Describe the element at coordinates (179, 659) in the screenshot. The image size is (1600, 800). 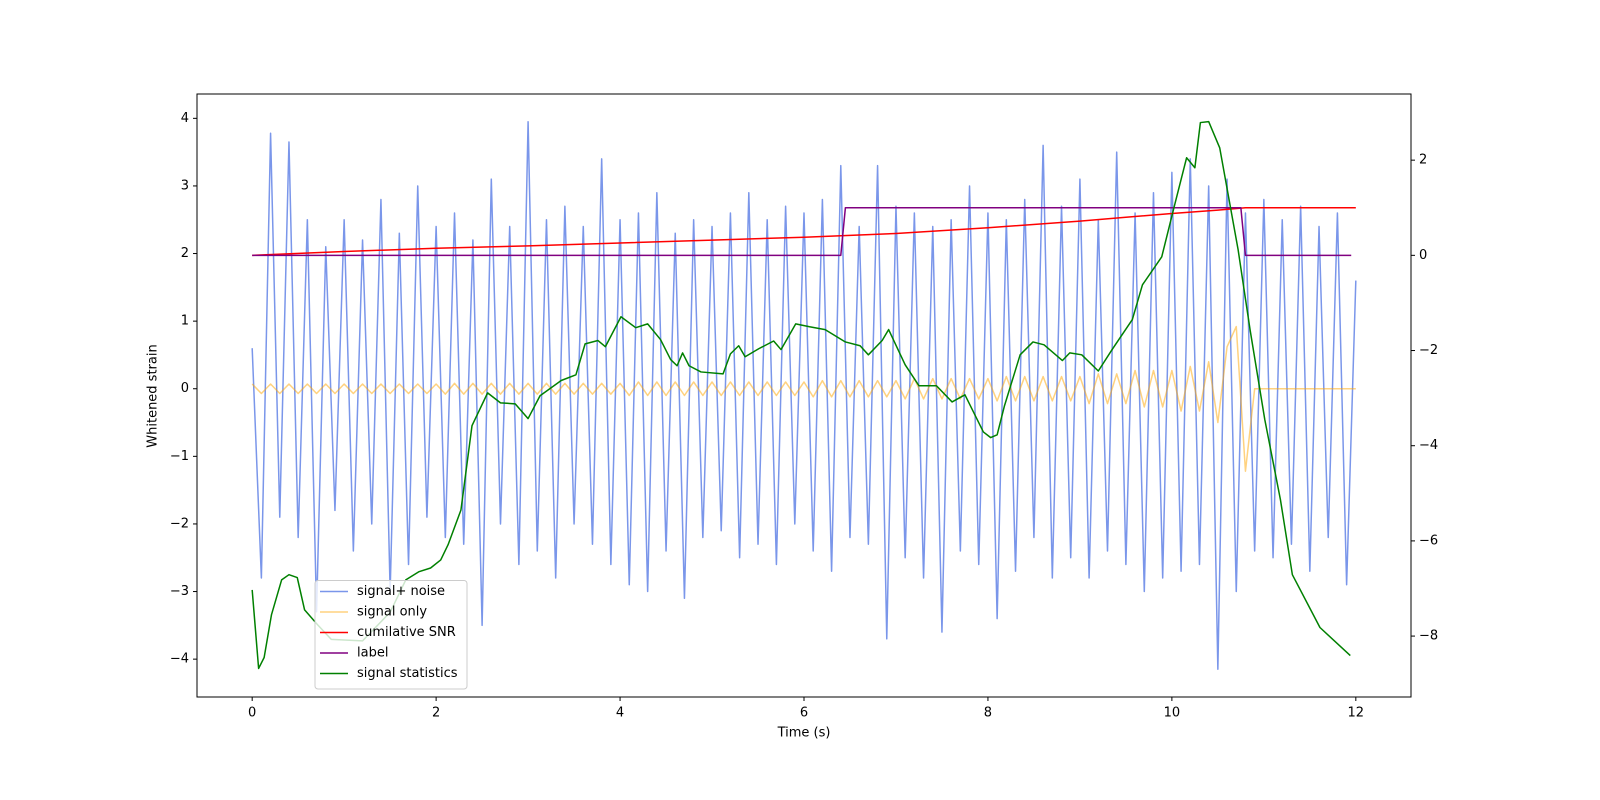
I see `y-tick-label: −4` at that location.